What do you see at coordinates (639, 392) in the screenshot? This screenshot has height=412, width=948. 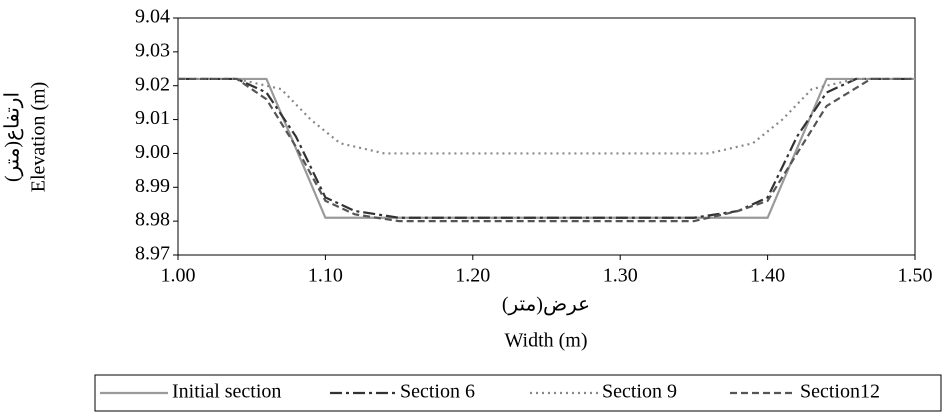 I see `legend-label: Section 9` at bounding box center [639, 392].